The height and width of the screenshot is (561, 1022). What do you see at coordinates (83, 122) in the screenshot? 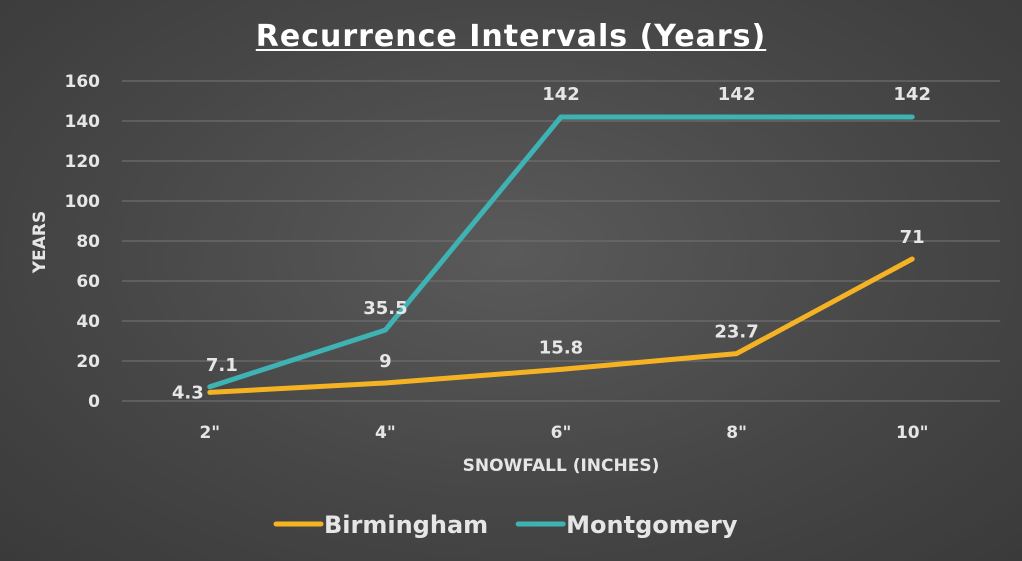
I see `y-tick-label: 140` at bounding box center [83, 122].